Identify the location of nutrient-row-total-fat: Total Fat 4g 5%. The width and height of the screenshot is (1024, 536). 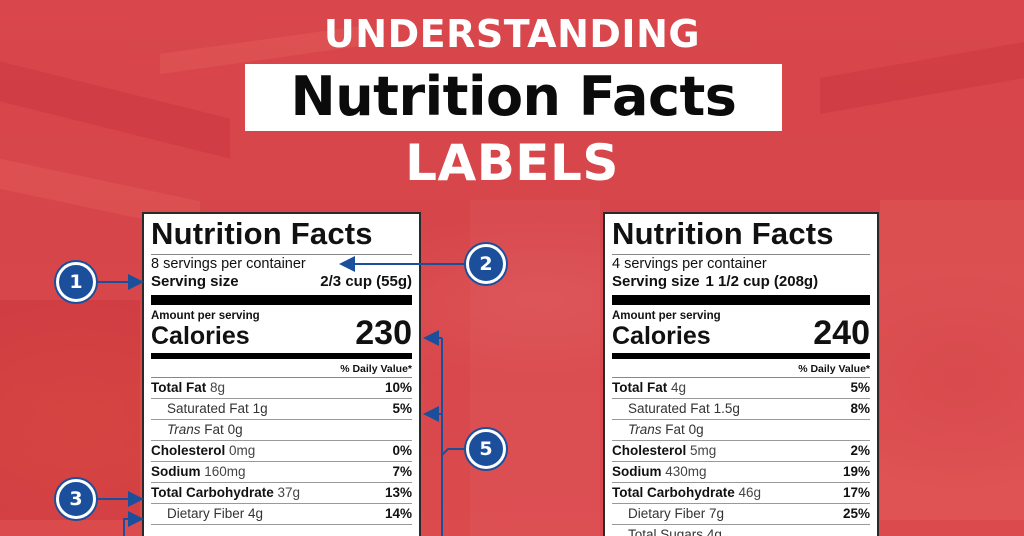
(741, 388).